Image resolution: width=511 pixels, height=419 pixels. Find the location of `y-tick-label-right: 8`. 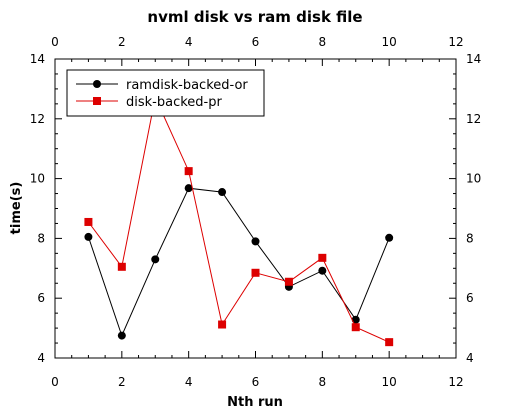

y-tick-label-right: 8 is located at coordinates (470, 238).